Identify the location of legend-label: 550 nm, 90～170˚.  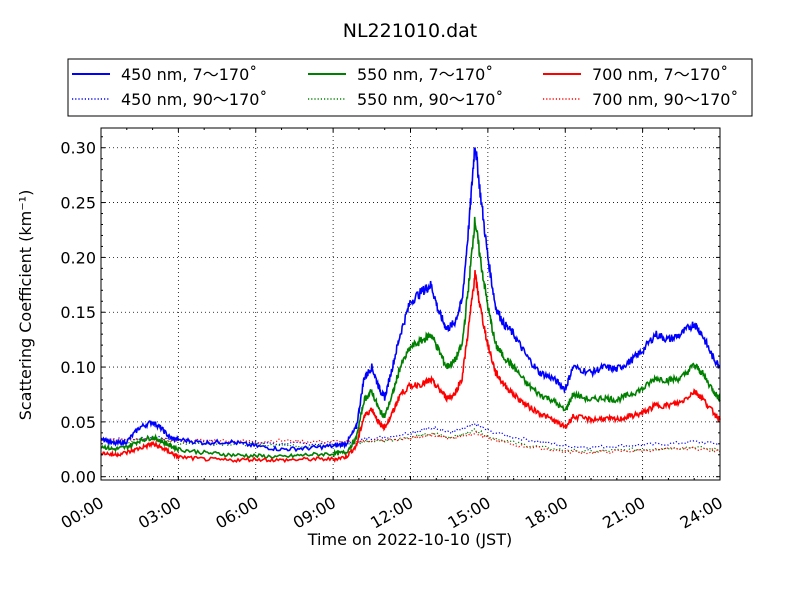
(430, 99).